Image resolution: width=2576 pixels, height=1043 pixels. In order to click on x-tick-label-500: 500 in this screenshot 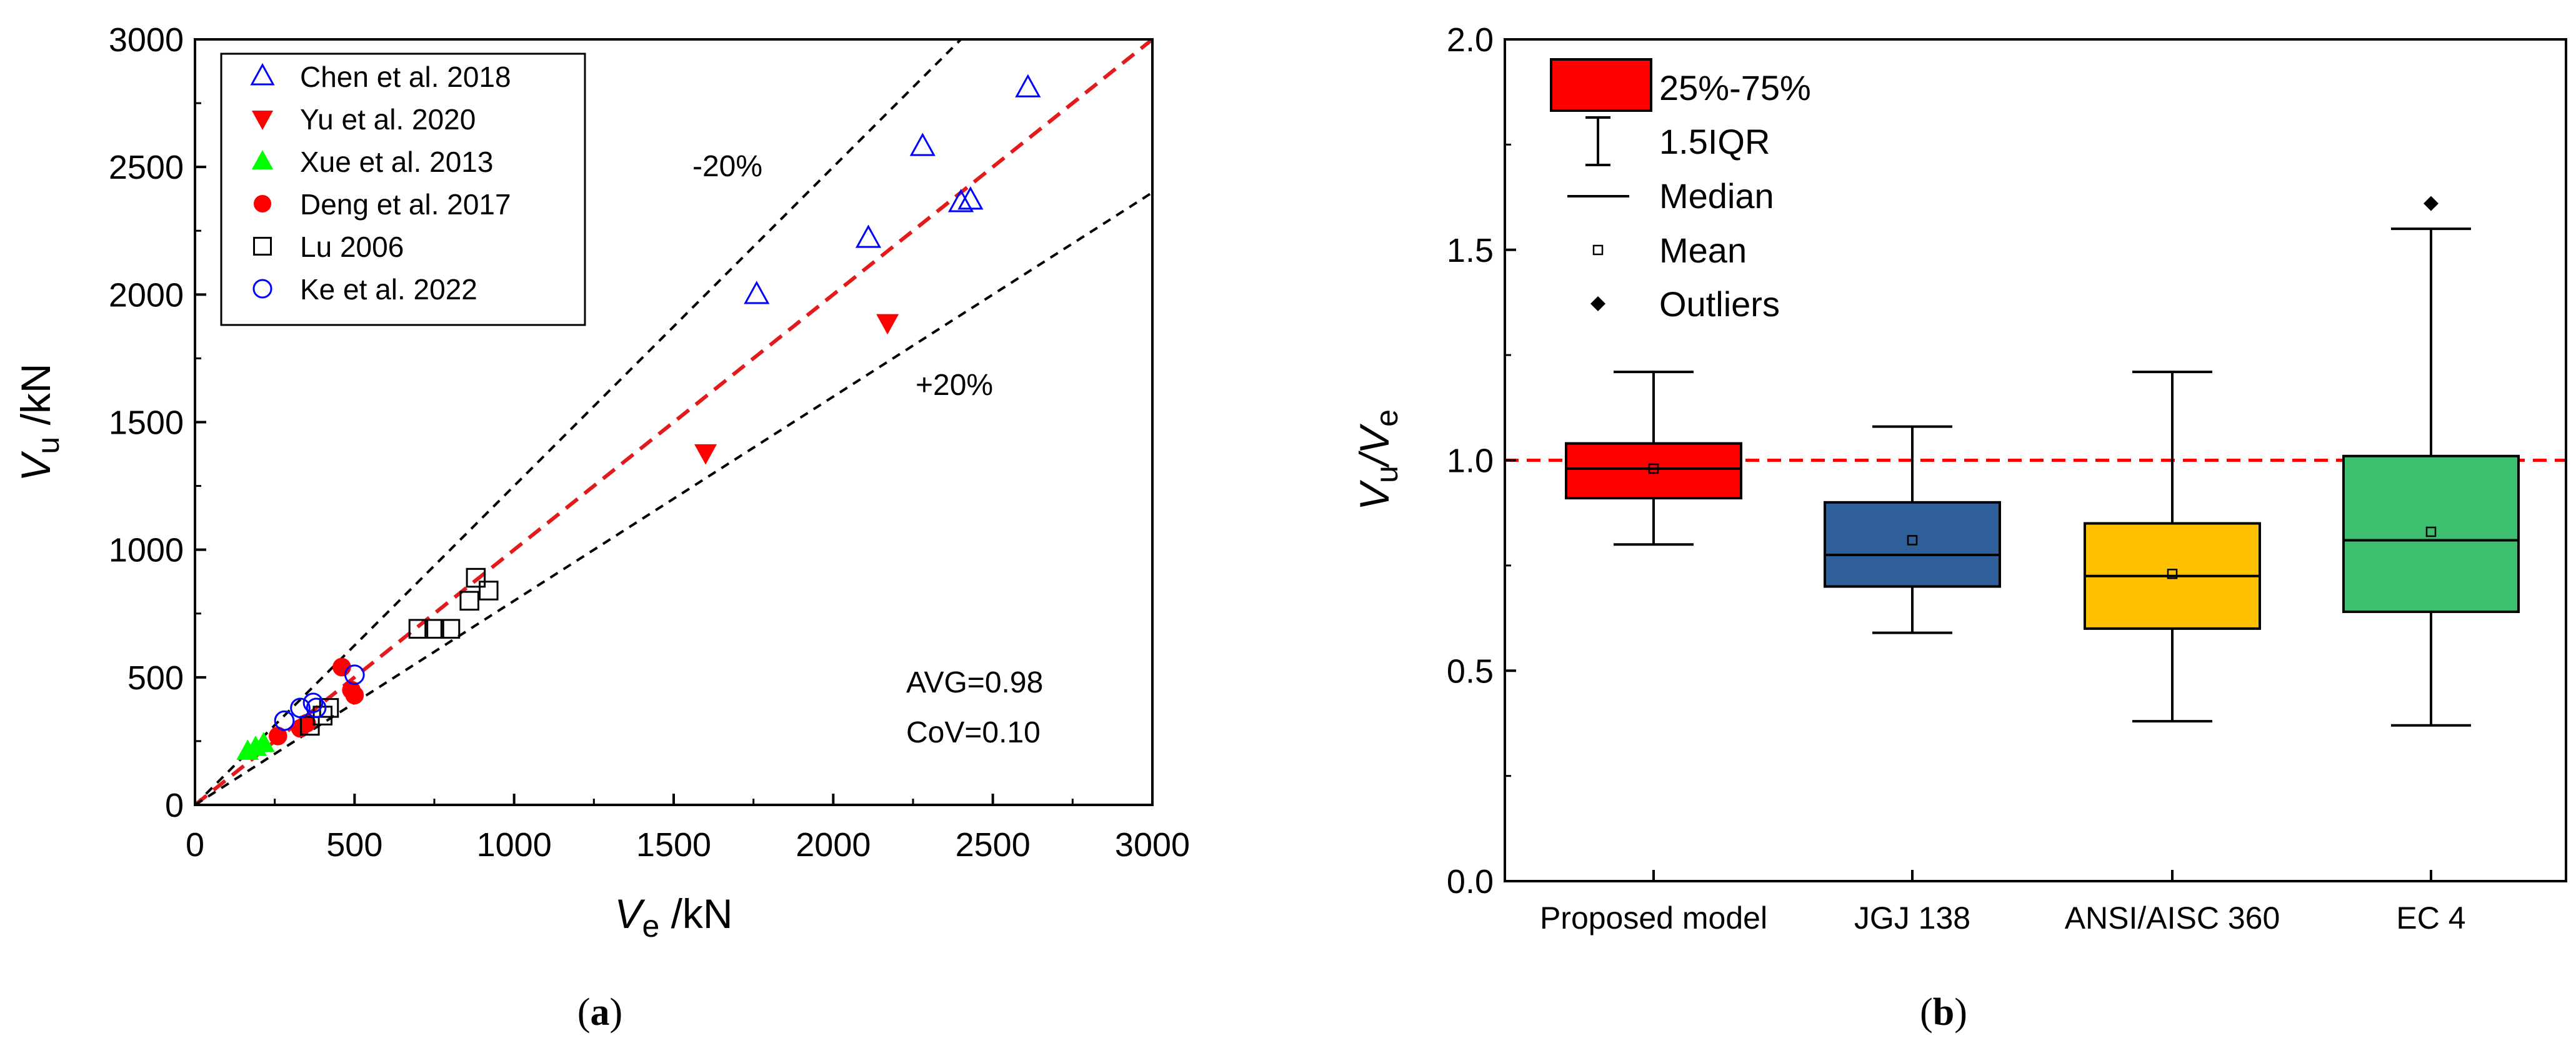, I will do `click(354, 845)`.